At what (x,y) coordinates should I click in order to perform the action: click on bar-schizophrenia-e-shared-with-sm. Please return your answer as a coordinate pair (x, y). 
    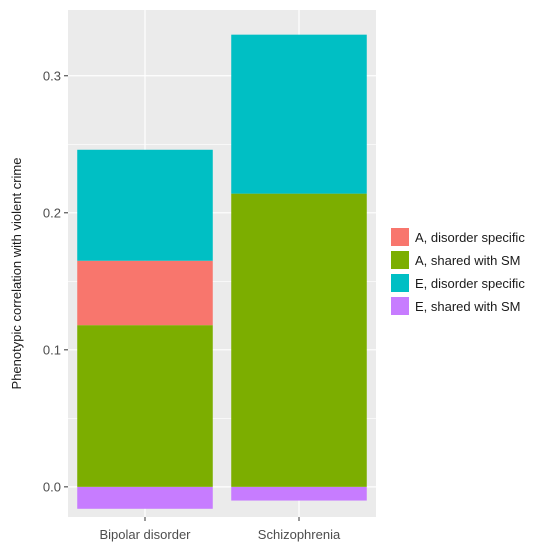
    Looking at the image, I should click on (299, 493).